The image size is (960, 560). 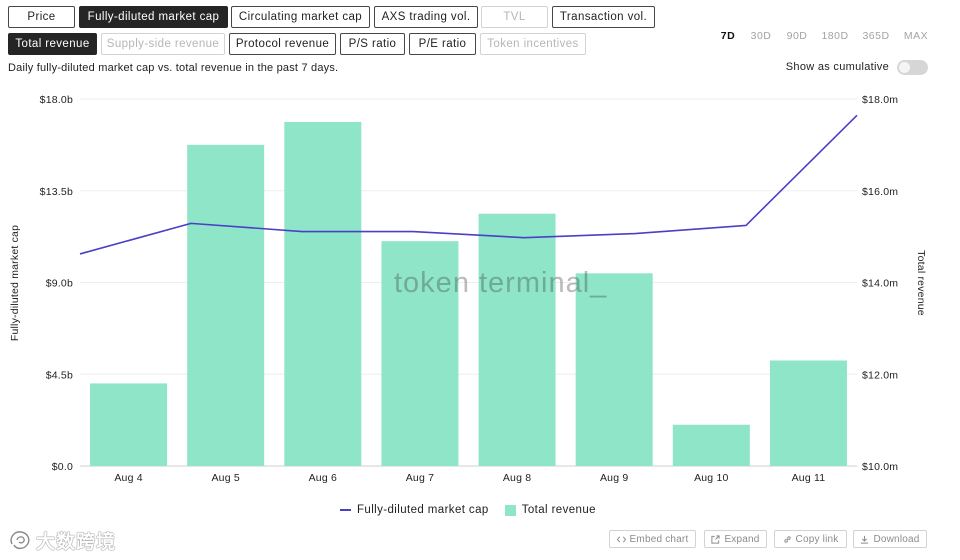 What do you see at coordinates (880, 375) in the screenshot?
I see `right-tick-label: $12.0m` at bounding box center [880, 375].